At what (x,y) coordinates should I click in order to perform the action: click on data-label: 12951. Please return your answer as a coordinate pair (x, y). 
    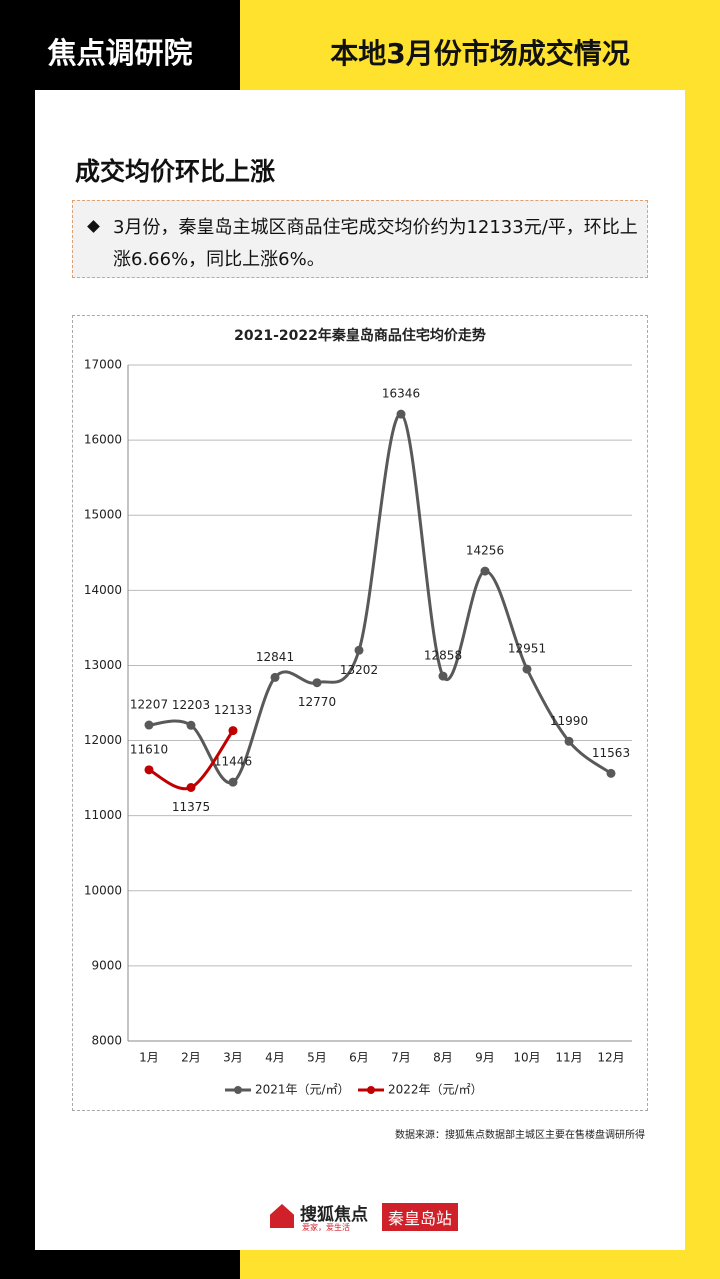
    Looking at the image, I should click on (527, 649).